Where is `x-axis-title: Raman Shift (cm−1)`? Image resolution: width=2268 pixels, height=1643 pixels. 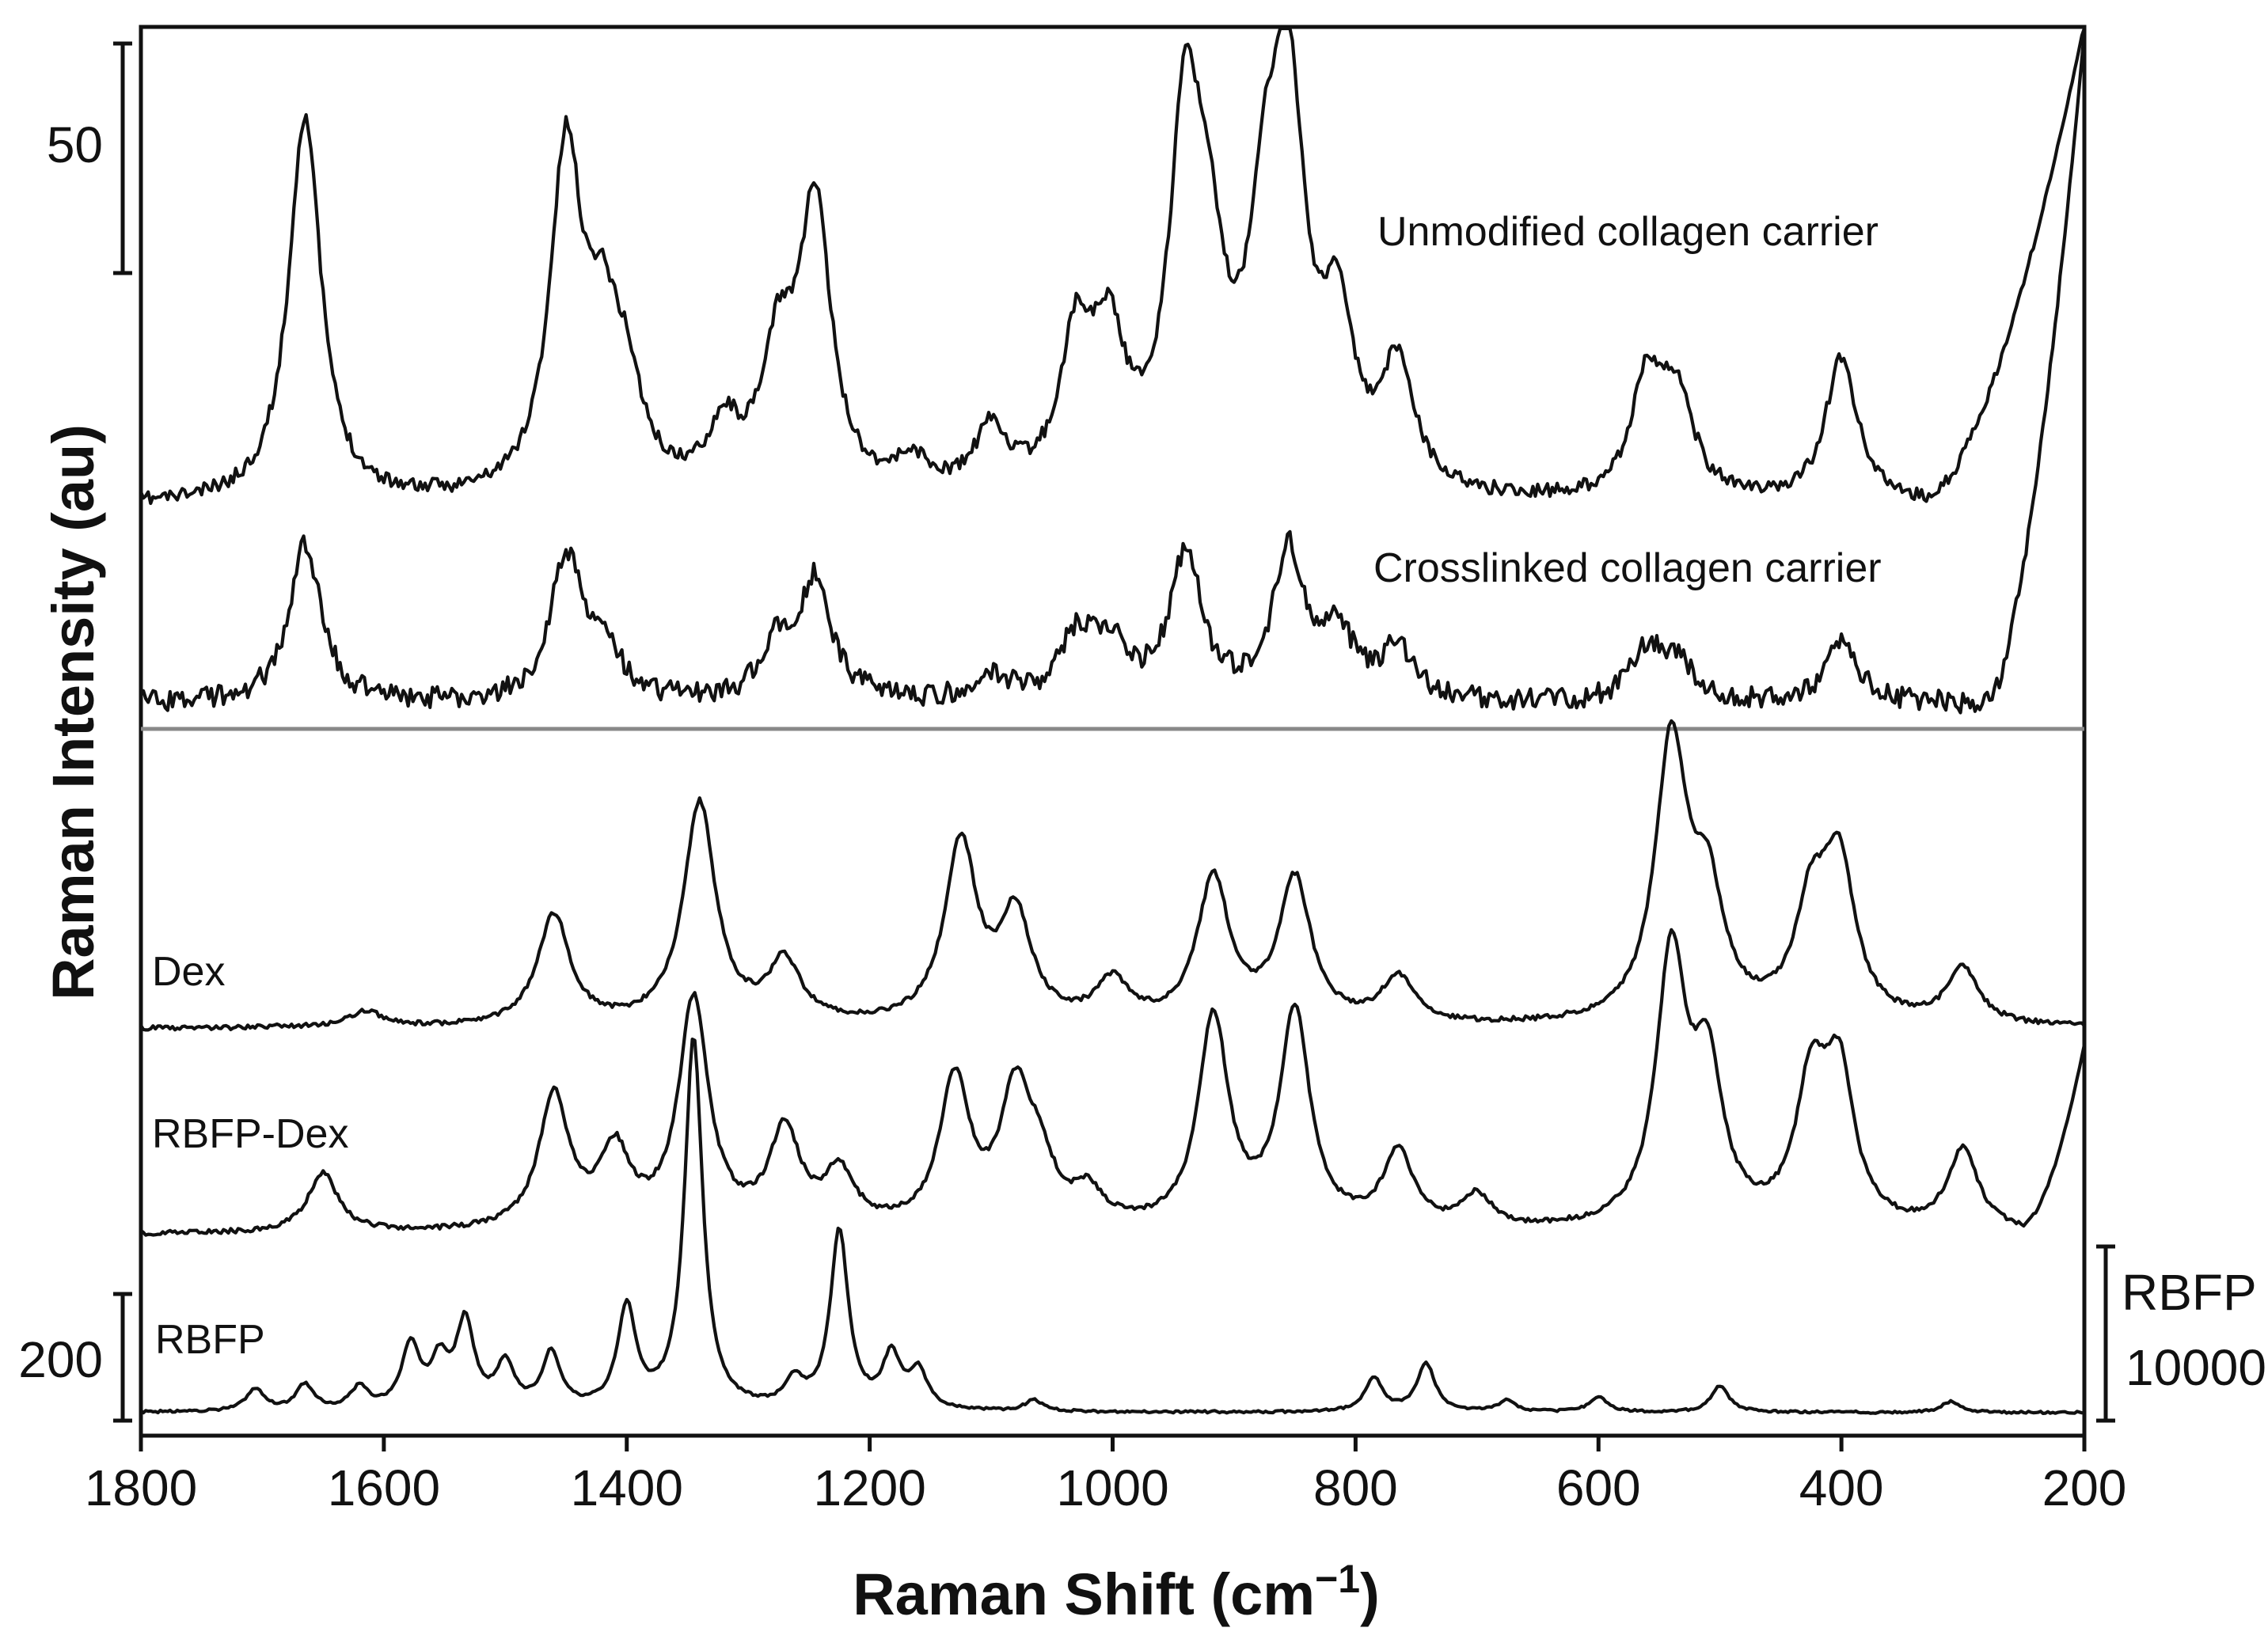 x-axis-title: Raman Shift (cm−1) is located at coordinates (1116, 1592).